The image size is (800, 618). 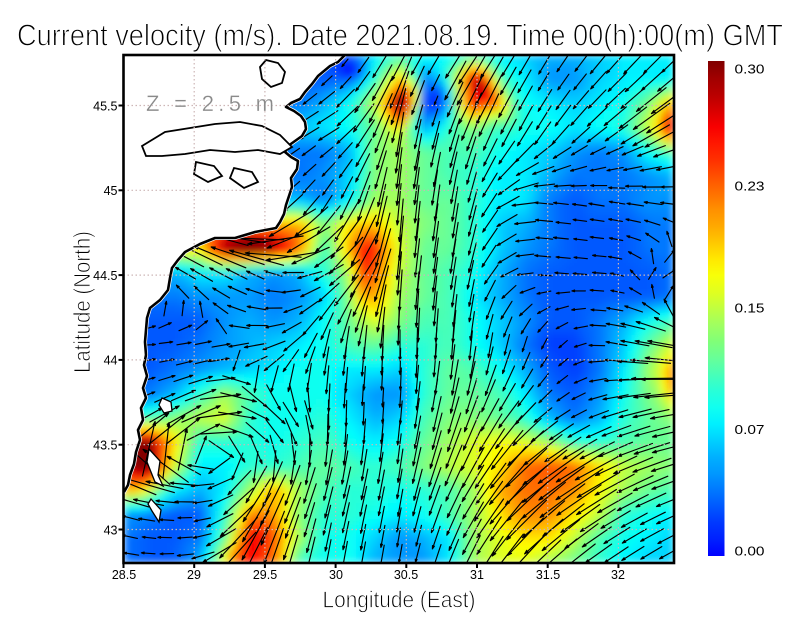 I want to click on svg-text: 43, so click(x=111, y=530).